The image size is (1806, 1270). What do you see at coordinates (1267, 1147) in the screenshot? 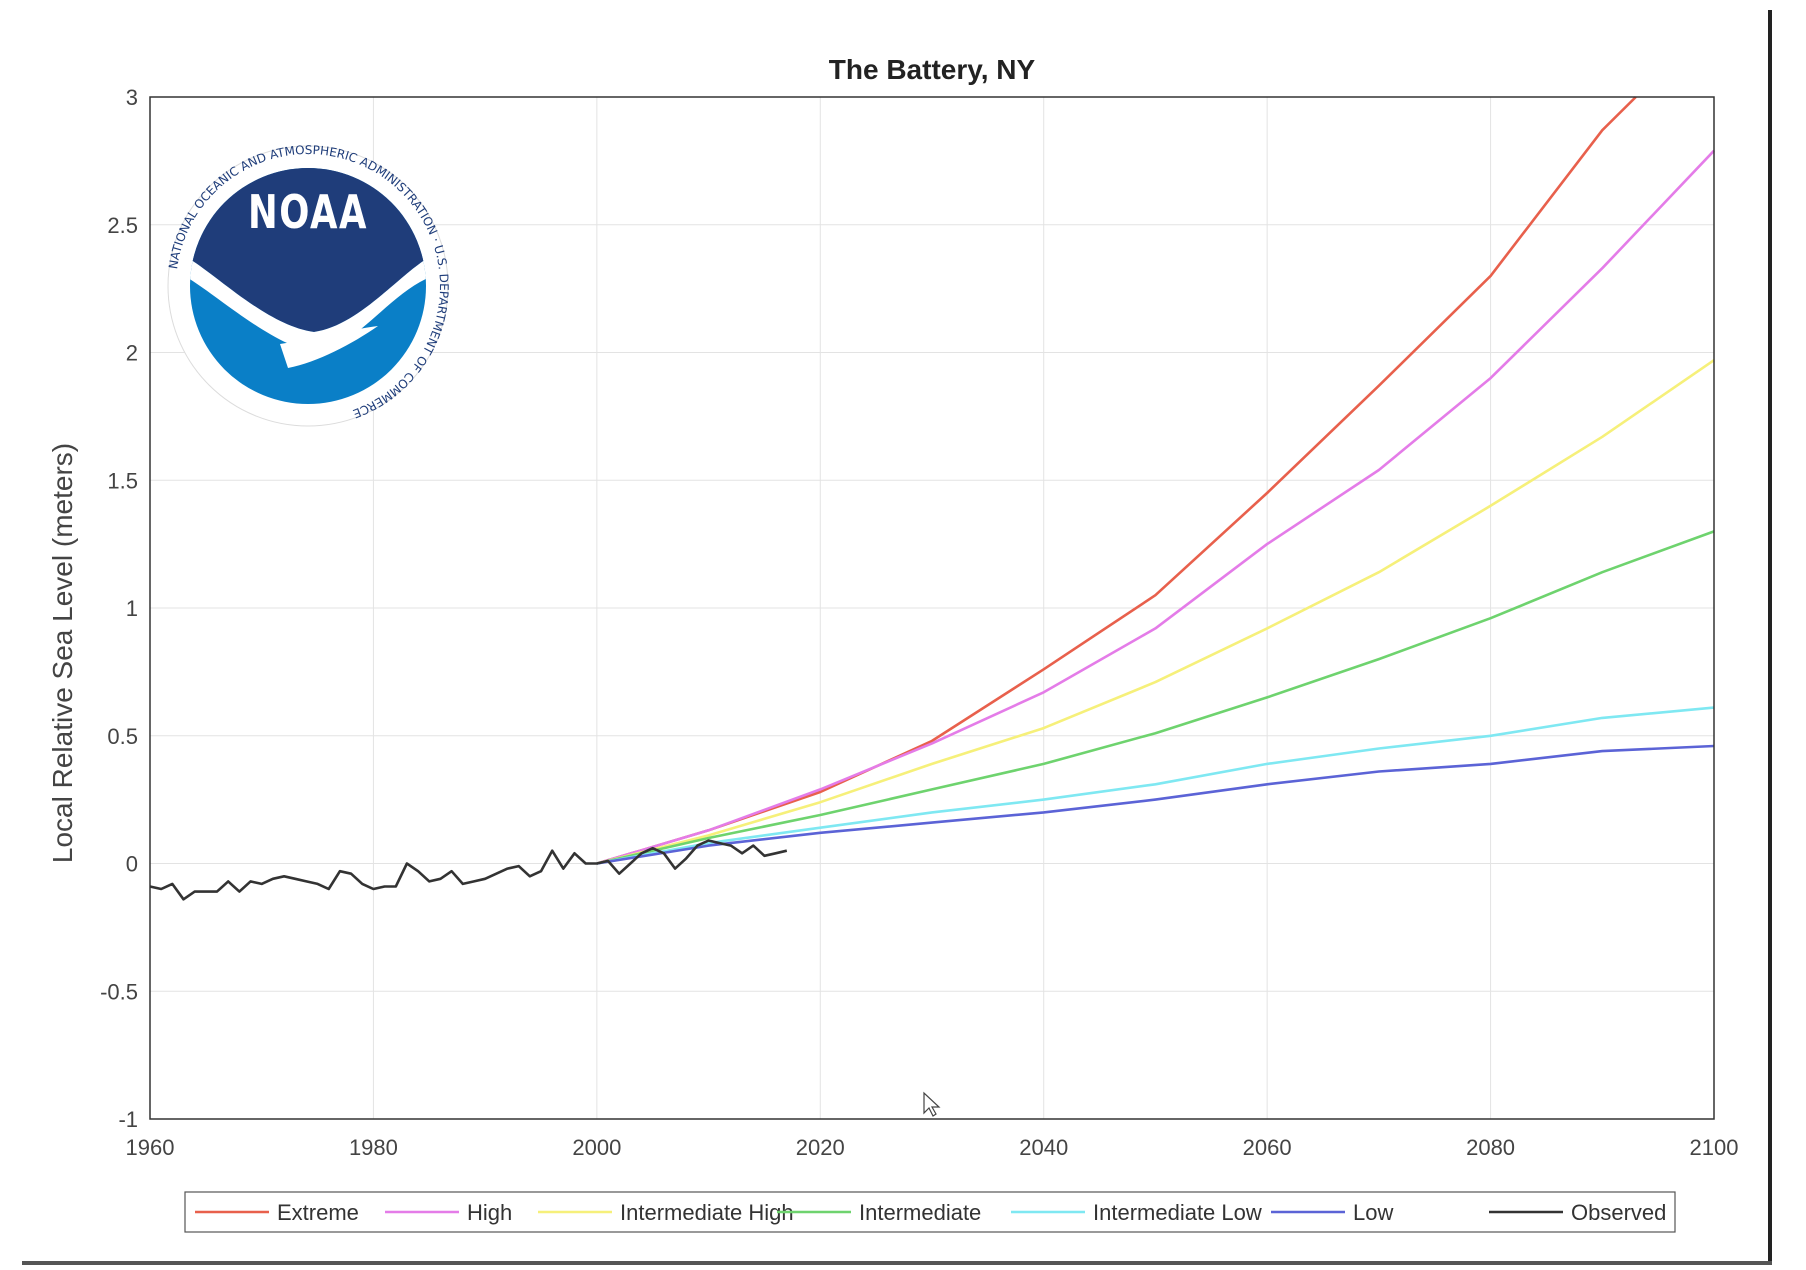
I see `x-tick-label: 2060` at bounding box center [1267, 1147].